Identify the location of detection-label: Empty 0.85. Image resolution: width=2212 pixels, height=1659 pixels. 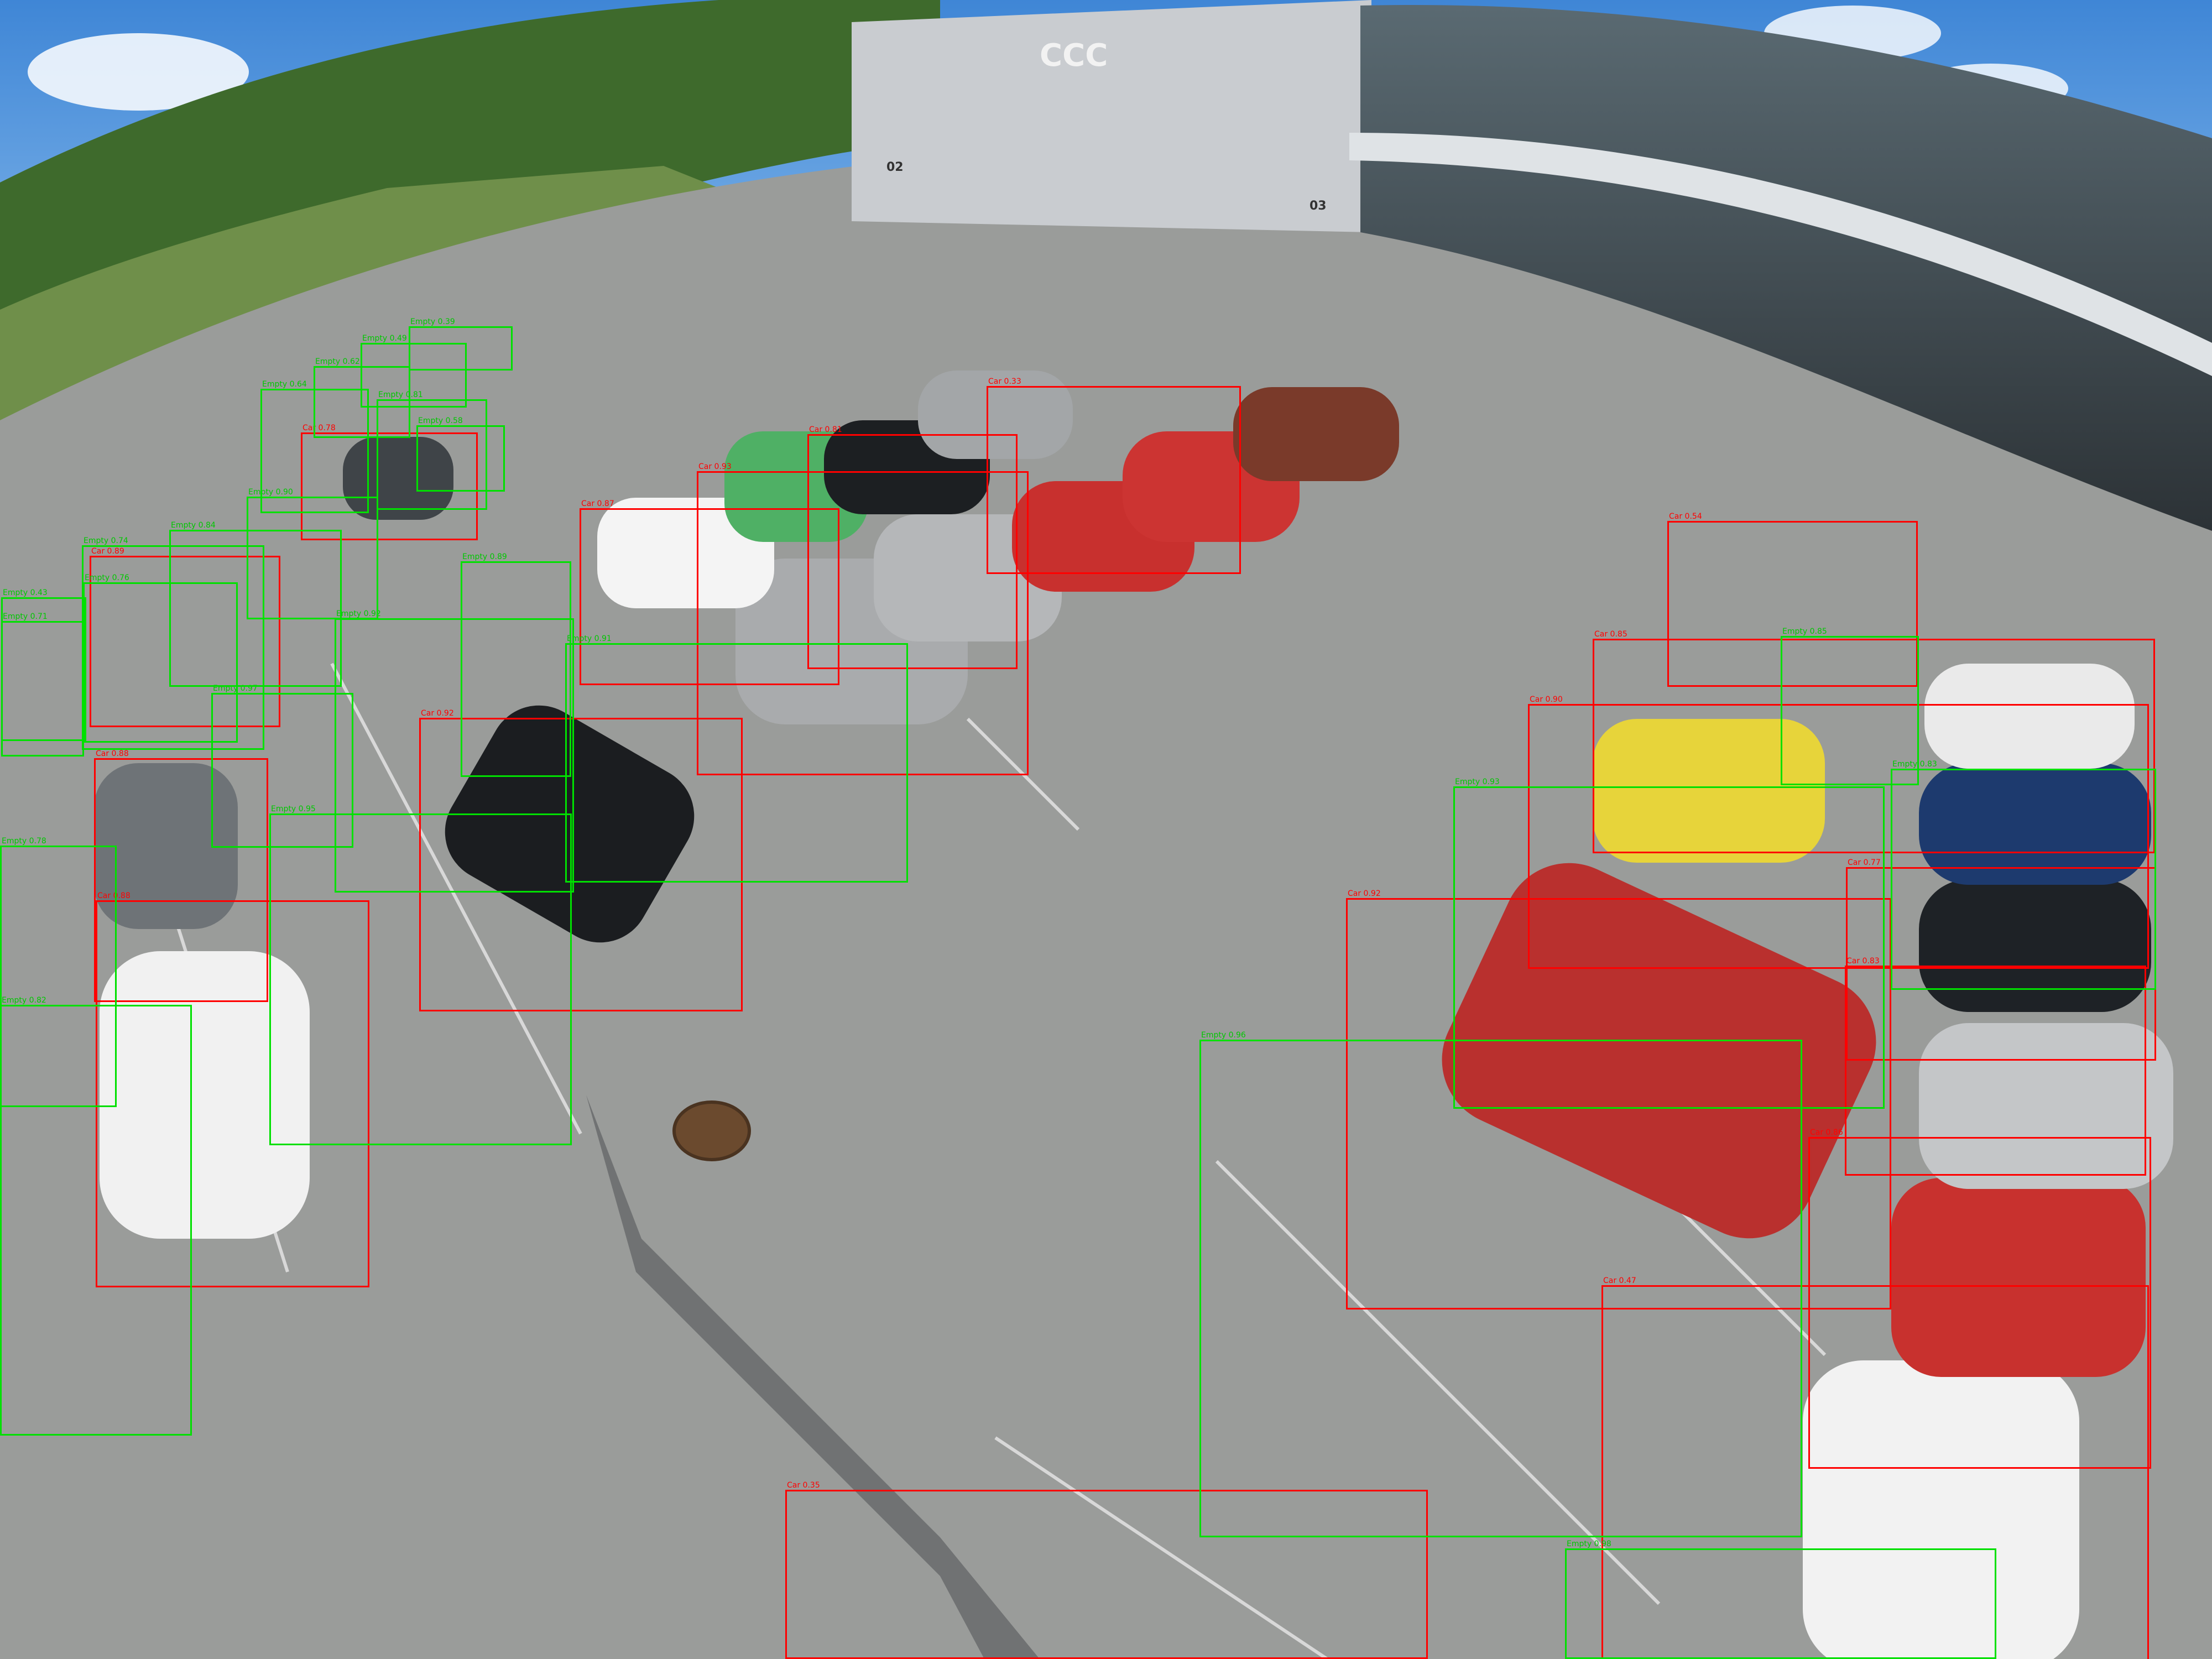
(1805, 632).